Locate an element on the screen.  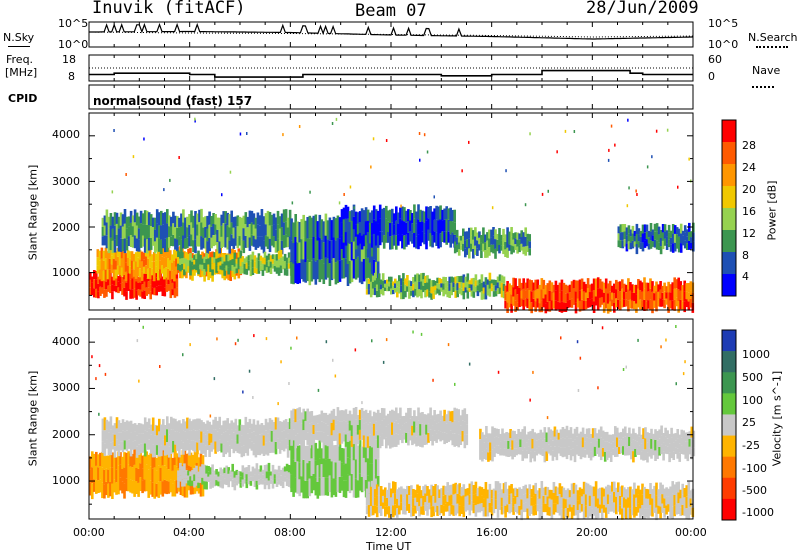
velocity-range-tick-3000: 3000 is located at coordinates (66, 387).